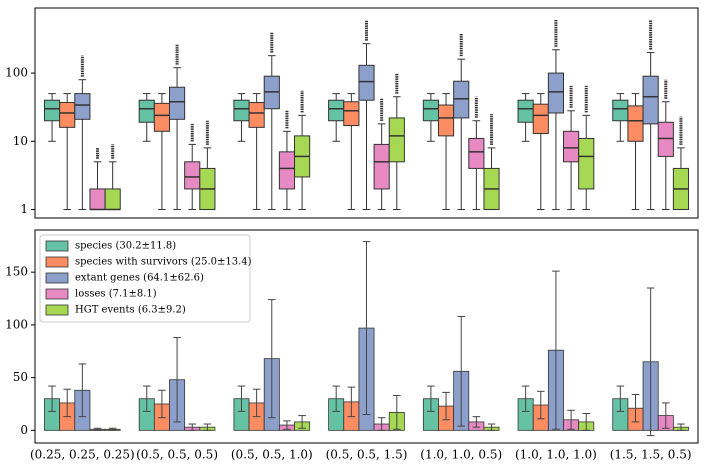 The height and width of the screenshot is (471, 706). What do you see at coordinates (177, 455) in the screenshot?
I see `x-tick-label: (0.5, 0.5, 0.5)` at bounding box center [177, 455].